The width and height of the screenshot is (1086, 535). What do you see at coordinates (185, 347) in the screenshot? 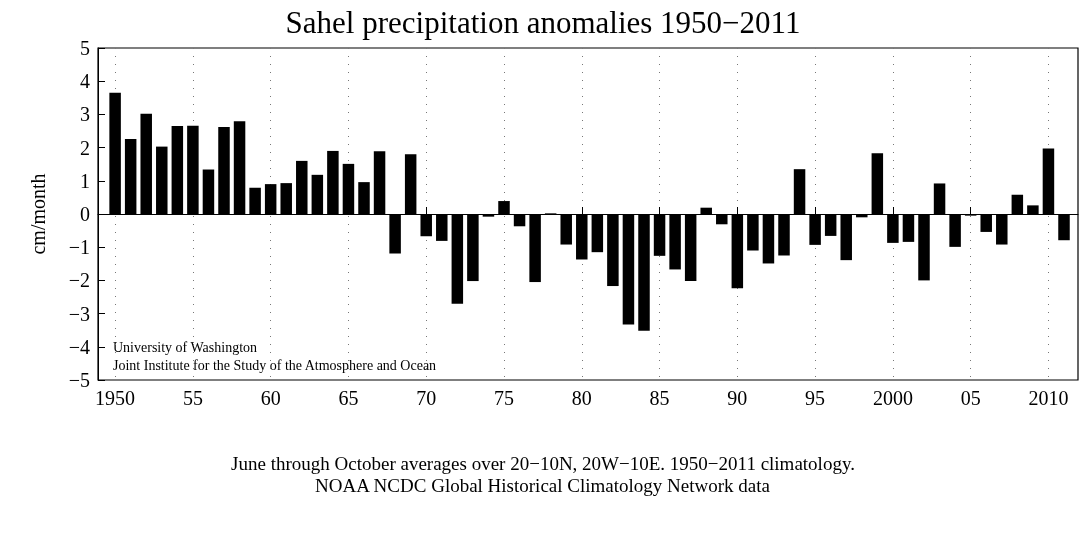
I see `annotation: University of Washington` at bounding box center [185, 347].